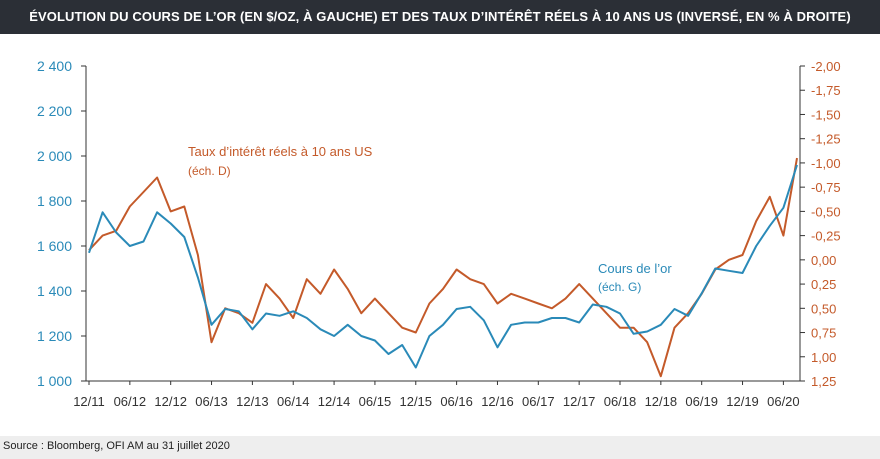 Image resolution: width=880 pixels, height=459 pixels. What do you see at coordinates (823, 357) in the screenshot?
I see `right-tick-label: 1,00` at bounding box center [823, 357].